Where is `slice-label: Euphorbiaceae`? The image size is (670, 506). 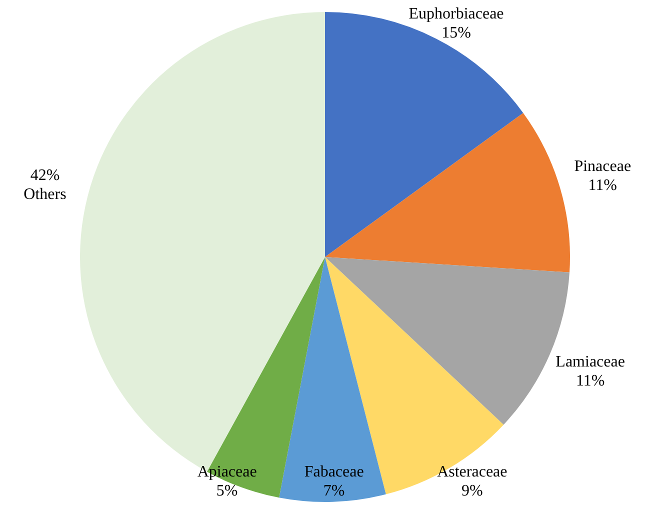
slice-label: Euphorbiaceae is located at coordinates (456, 14).